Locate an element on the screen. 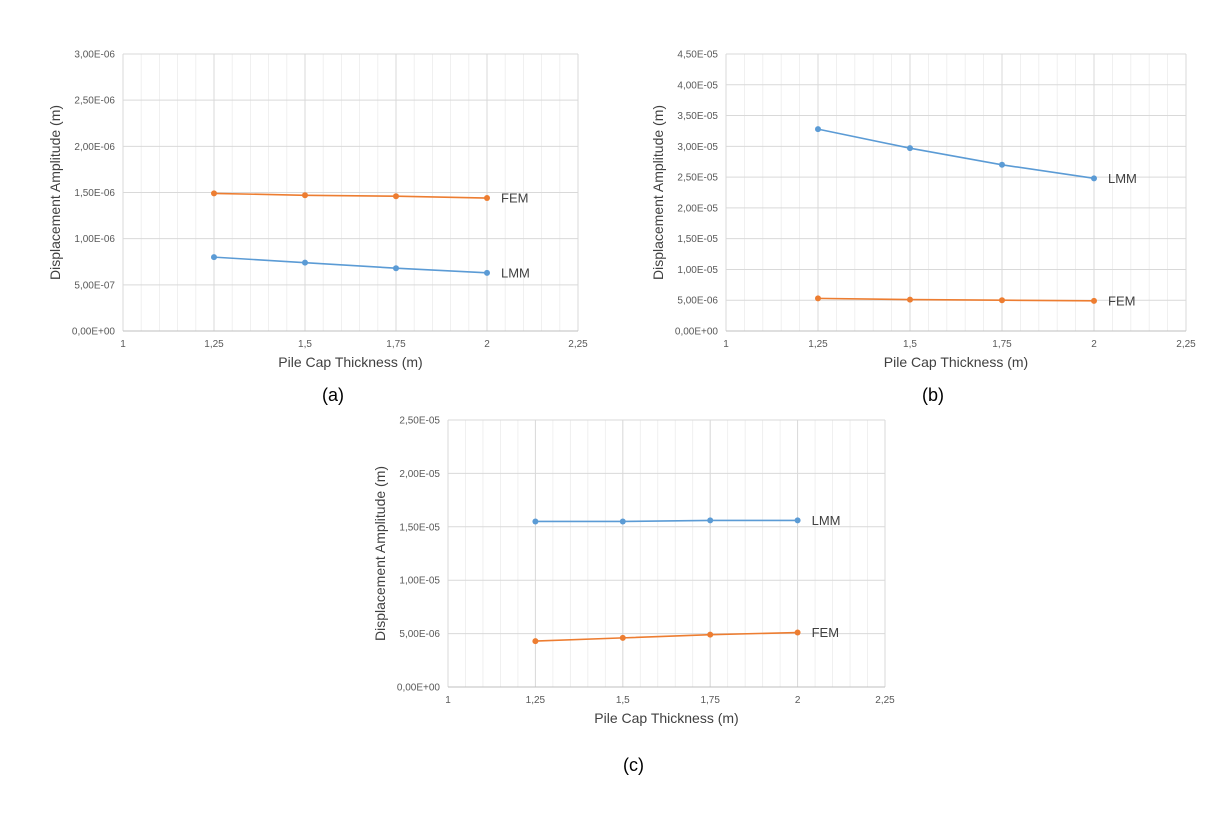 The width and height of the screenshot is (1225, 820). y-tick-label: 2,50E-06 is located at coordinates (94, 101).